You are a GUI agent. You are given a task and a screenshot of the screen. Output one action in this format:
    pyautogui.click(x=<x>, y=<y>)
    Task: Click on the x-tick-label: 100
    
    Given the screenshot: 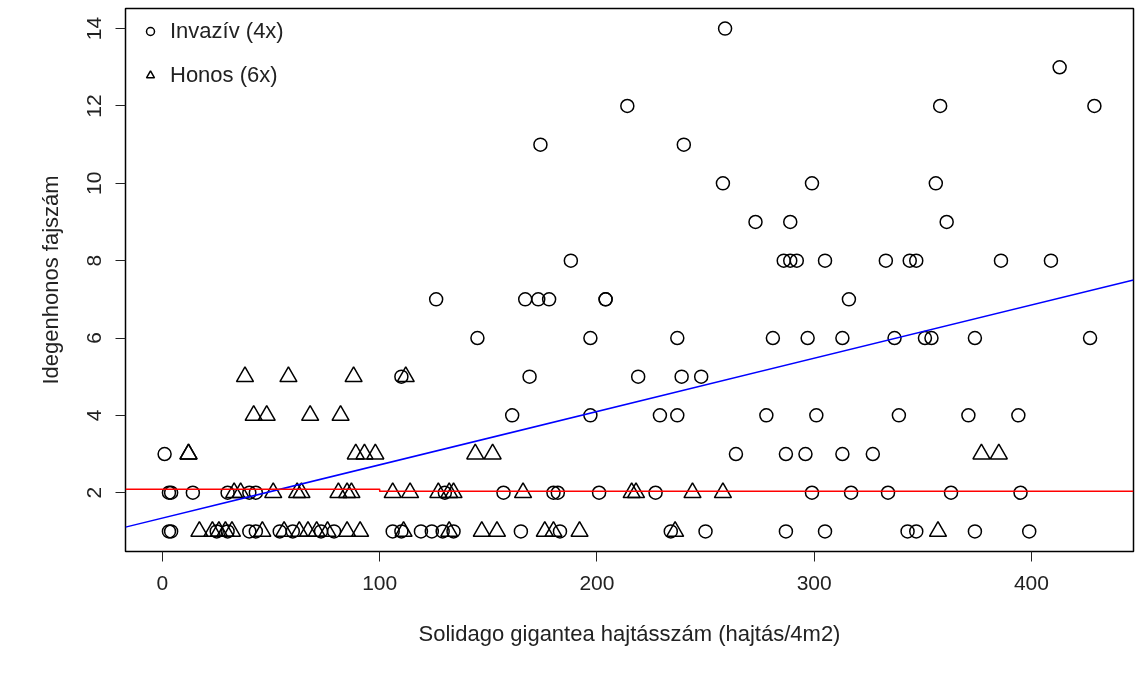 What is the action you would take?
    pyautogui.click(x=380, y=582)
    